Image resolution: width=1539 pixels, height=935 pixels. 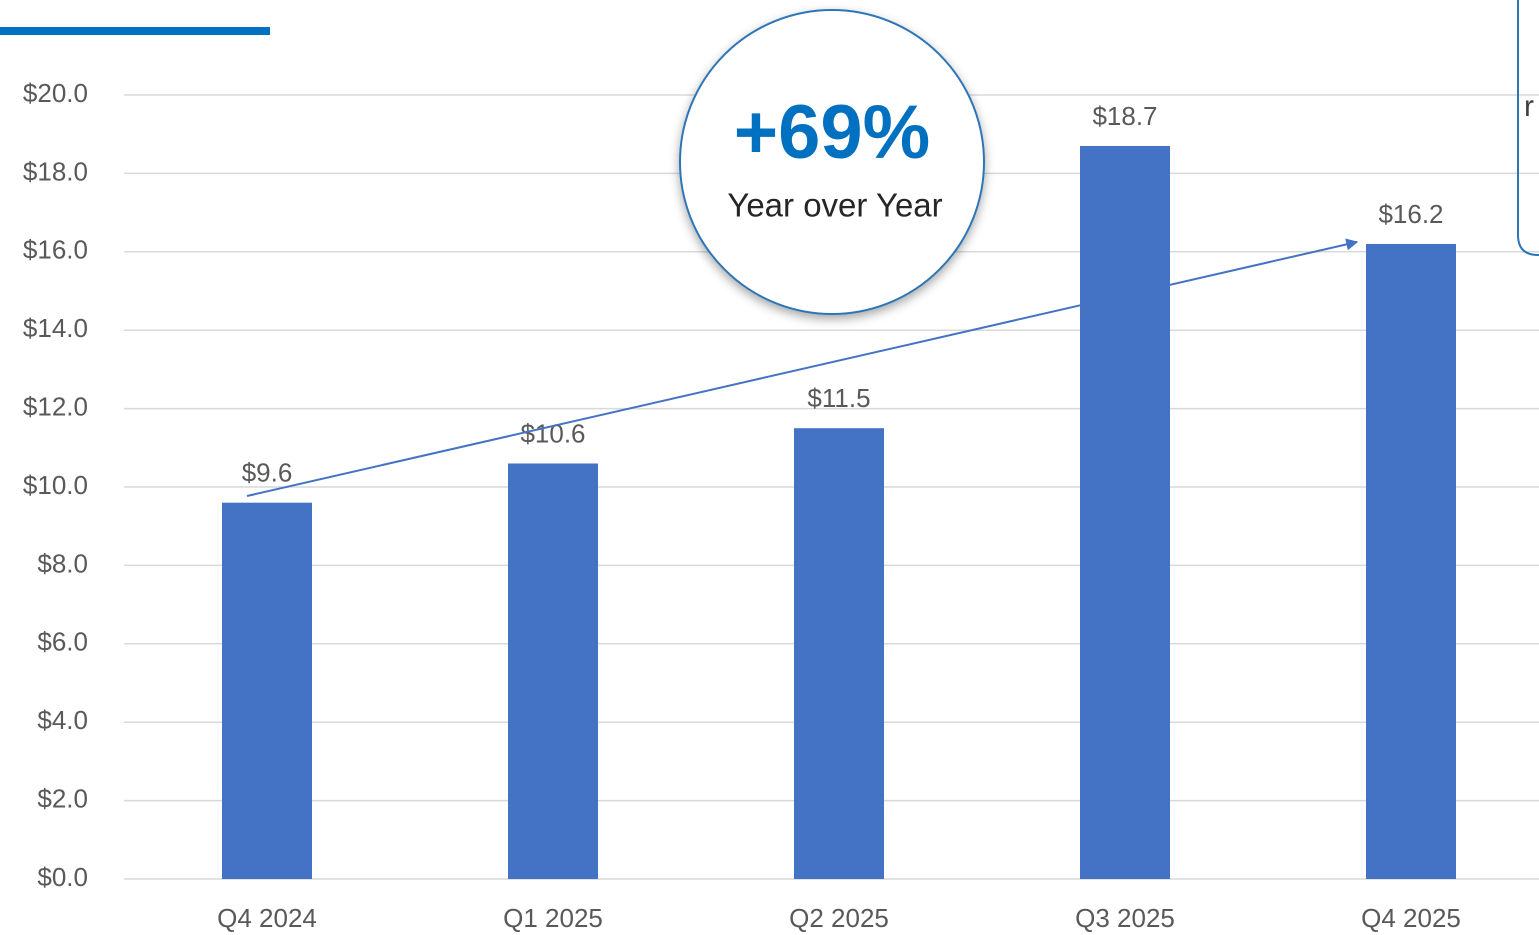 What do you see at coordinates (267, 473) in the screenshot?
I see `value-label: $9.6` at bounding box center [267, 473].